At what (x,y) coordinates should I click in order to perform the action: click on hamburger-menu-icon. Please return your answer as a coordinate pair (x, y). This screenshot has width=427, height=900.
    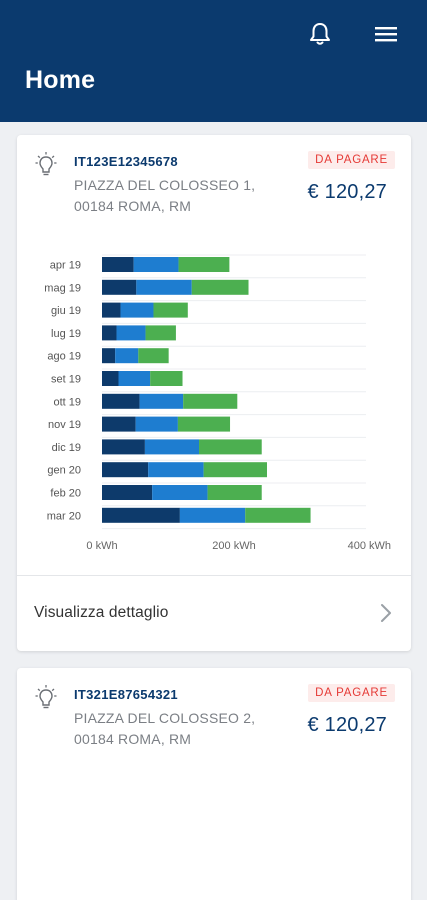
    Looking at the image, I should click on (386, 34).